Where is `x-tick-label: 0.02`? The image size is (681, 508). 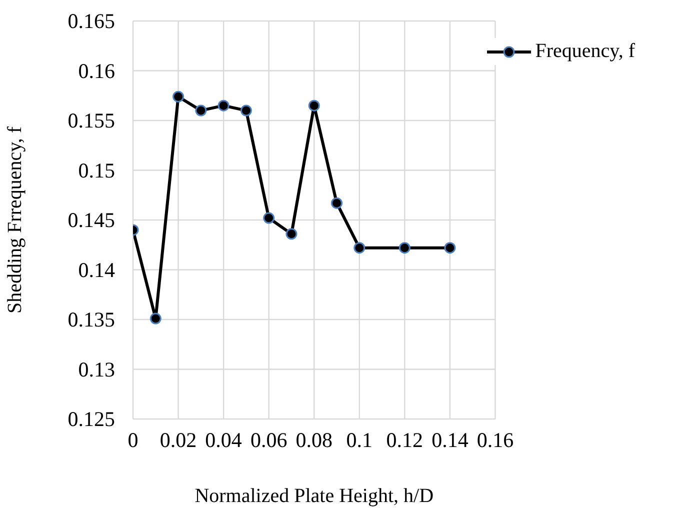
x-tick-label: 0.02 is located at coordinates (178, 440).